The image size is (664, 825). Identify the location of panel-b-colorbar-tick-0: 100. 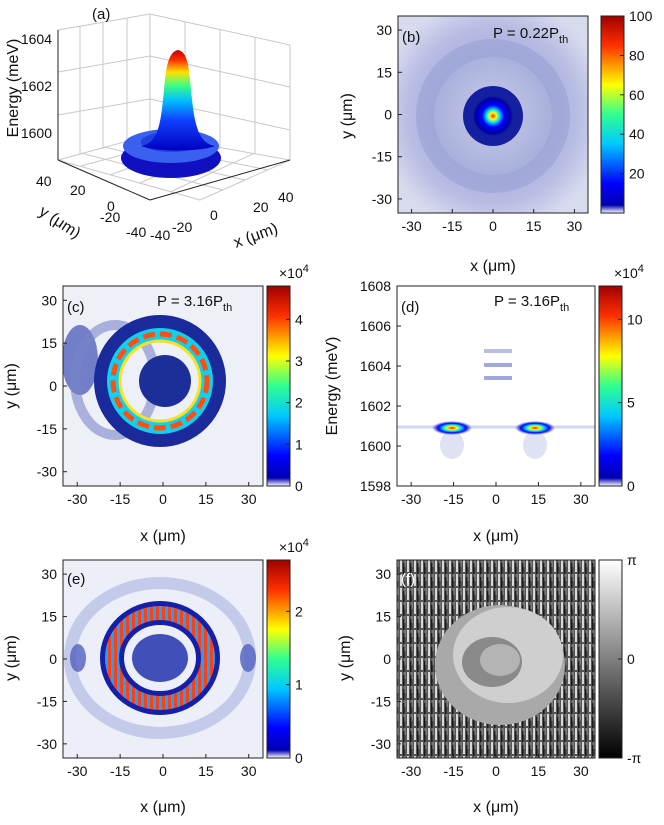
(641, 16).